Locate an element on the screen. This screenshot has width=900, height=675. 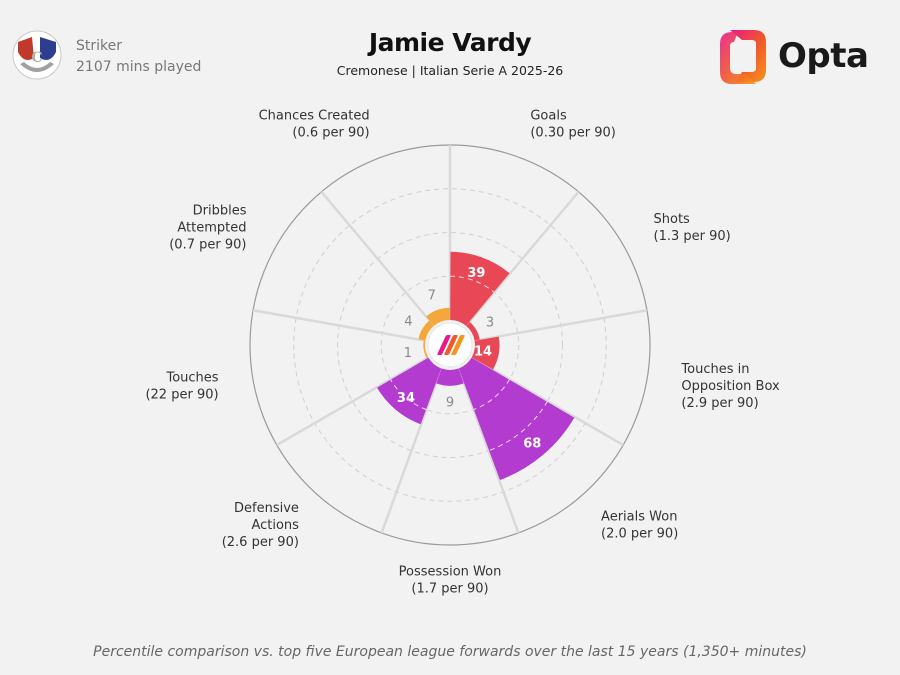
radar-metric-label: Possession Won is located at coordinates (450, 572).